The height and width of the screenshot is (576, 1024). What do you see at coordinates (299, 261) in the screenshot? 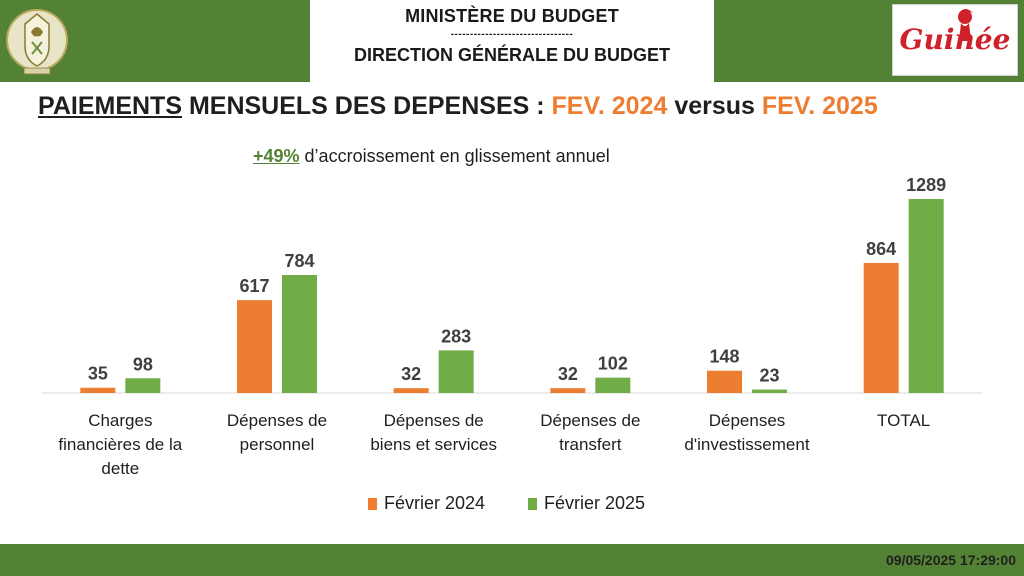
I see `data-label: 784` at bounding box center [299, 261].